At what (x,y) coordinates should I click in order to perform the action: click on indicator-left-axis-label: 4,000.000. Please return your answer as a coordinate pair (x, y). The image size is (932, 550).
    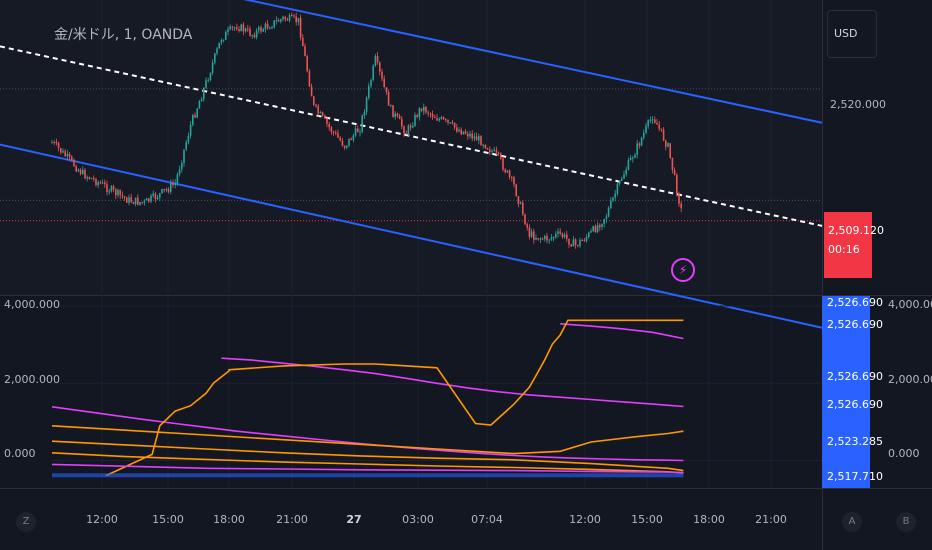
    Looking at the image, I should click on (32, 304).